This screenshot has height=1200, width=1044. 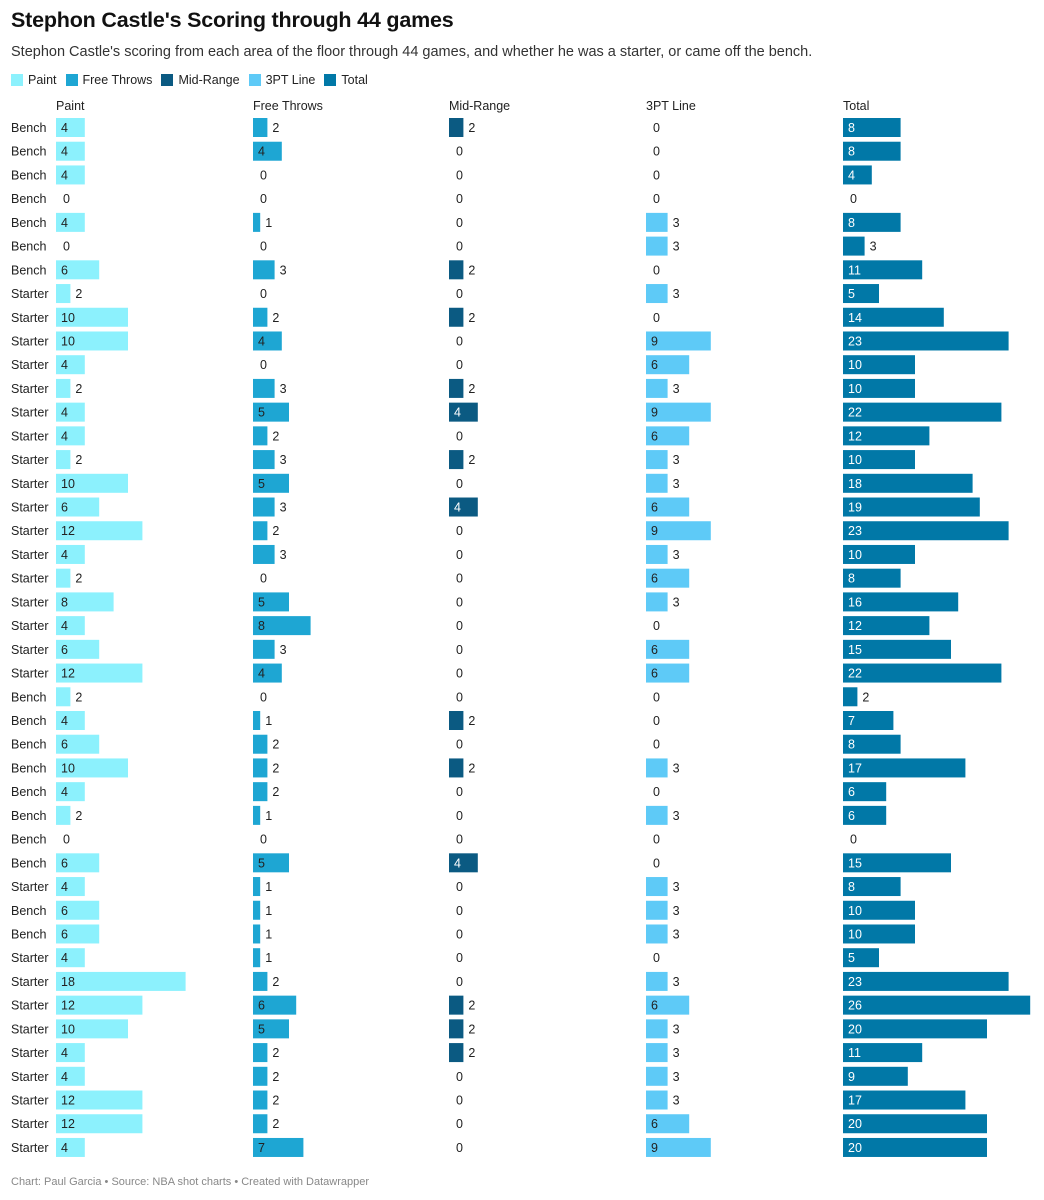 What do you see at coordinates (66, 247) in the screenshot?
I see `value-label-paint: 0` at bounding box center [66, 247].